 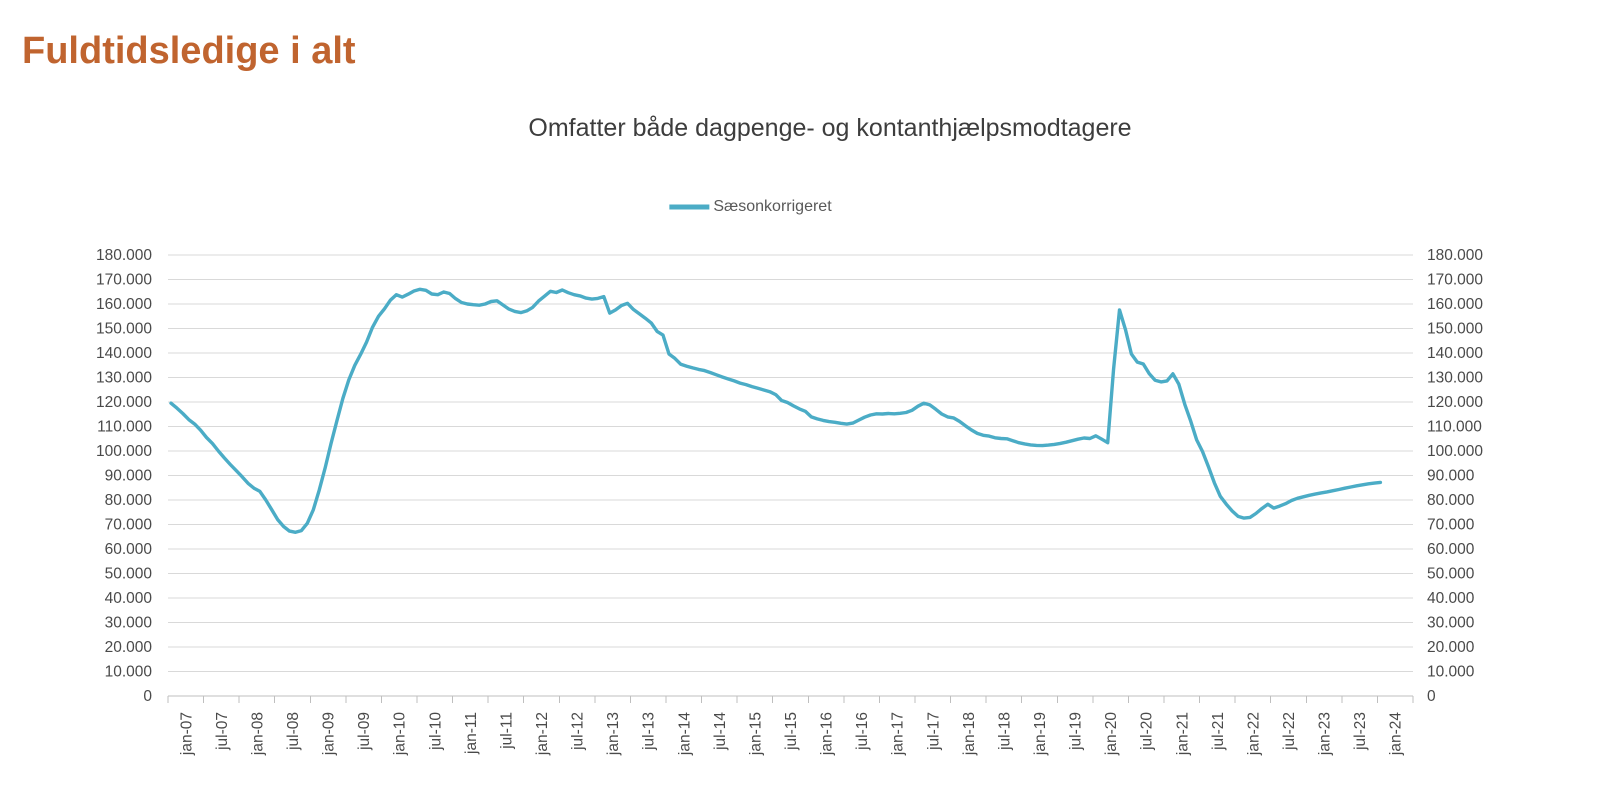 What do you see at coordinates (772, 206) in the screenshot?
I see `legend-series-label: Sæsonkorrigeret` at bounding box center [772, 206].